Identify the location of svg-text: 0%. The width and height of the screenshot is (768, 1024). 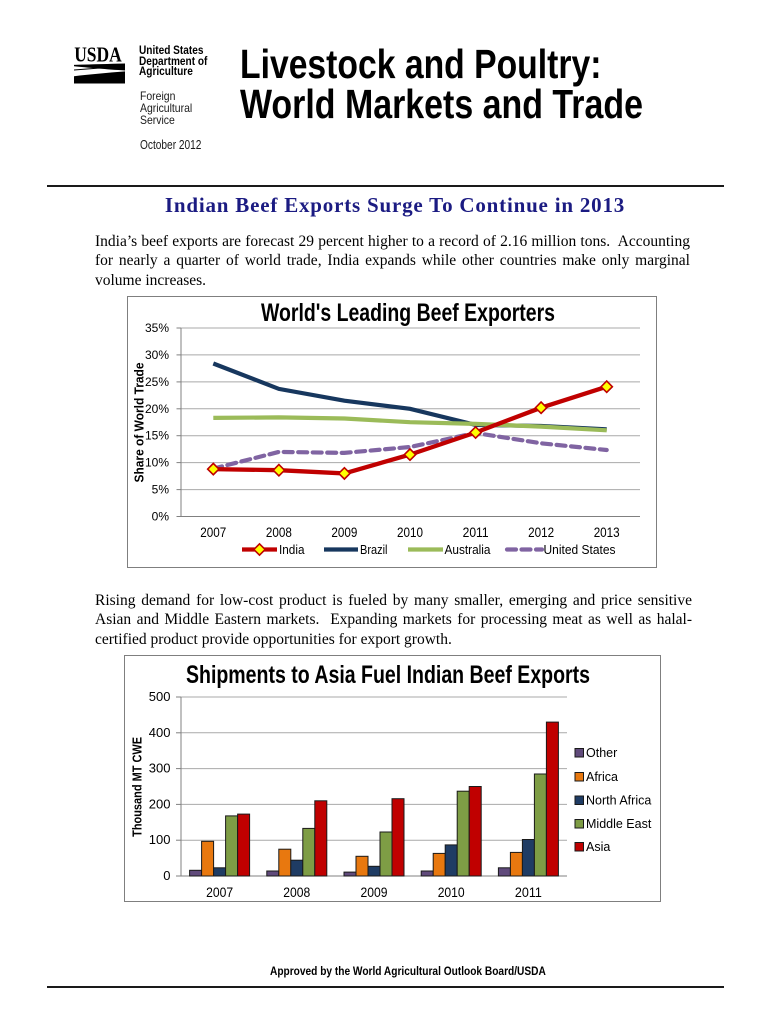
(161, 517).